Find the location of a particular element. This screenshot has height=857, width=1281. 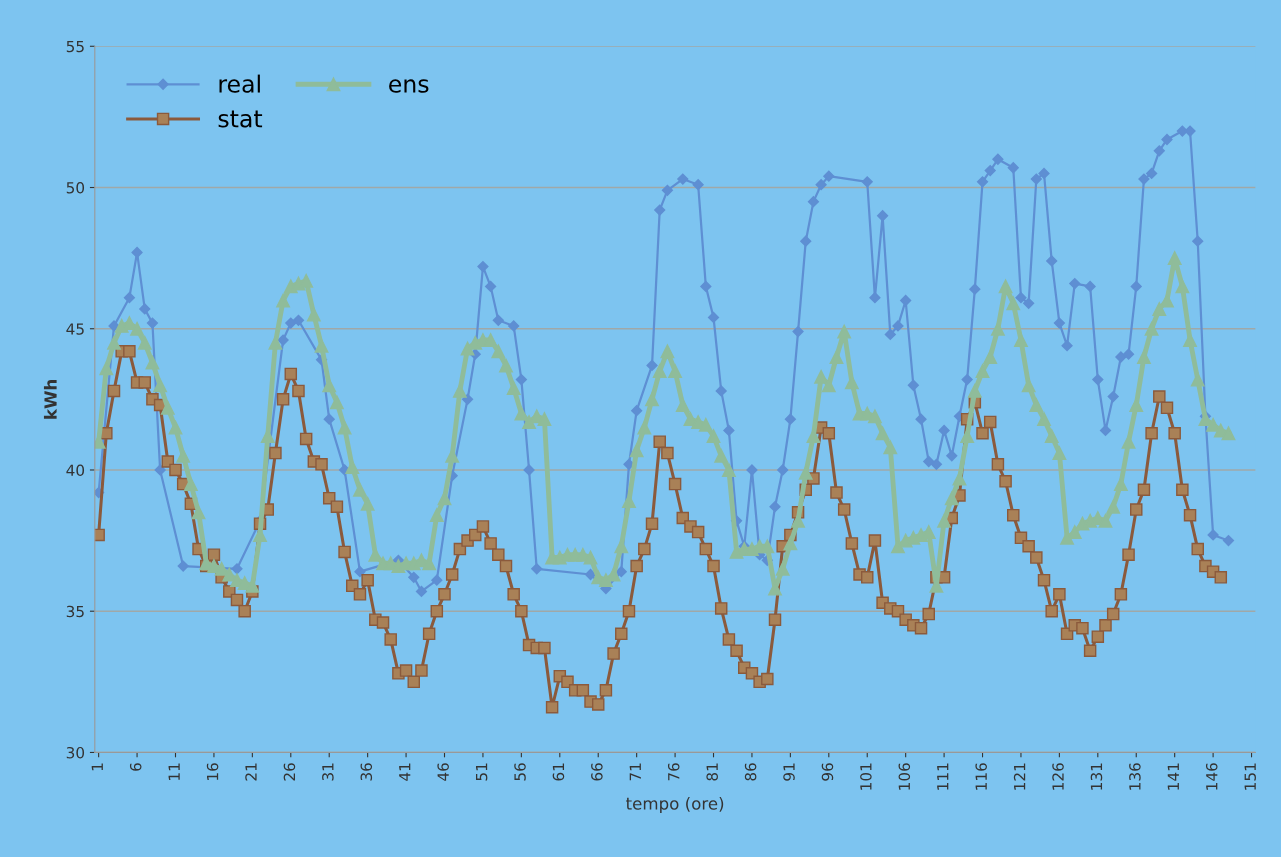

legend-label: stat is located at coordinates (240, 119).